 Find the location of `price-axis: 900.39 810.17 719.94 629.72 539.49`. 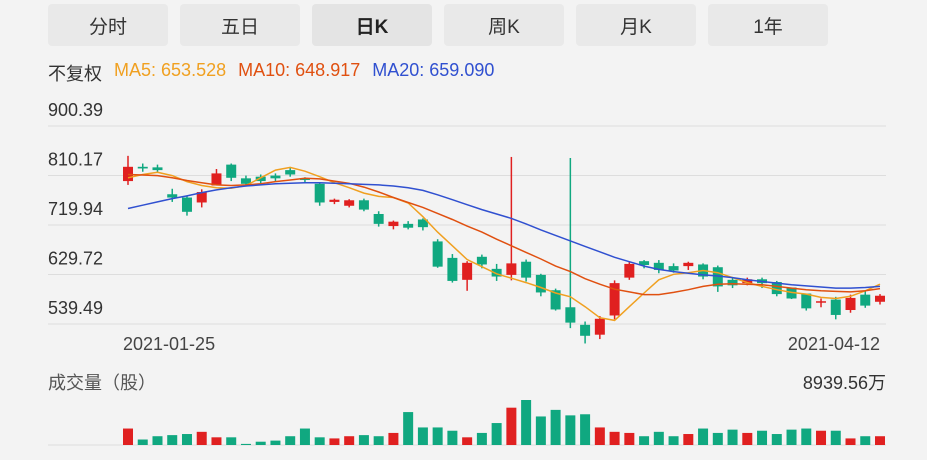

price-axis: 900.39 810.17 719.94 629.72 539.49 is located at coordinates (75, 209).